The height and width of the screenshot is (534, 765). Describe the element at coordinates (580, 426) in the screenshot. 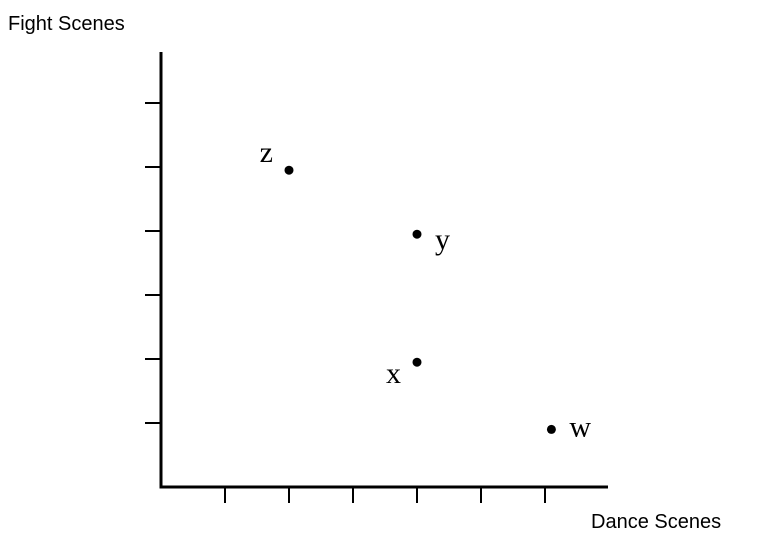

I see `point-label-w: w` at that location.